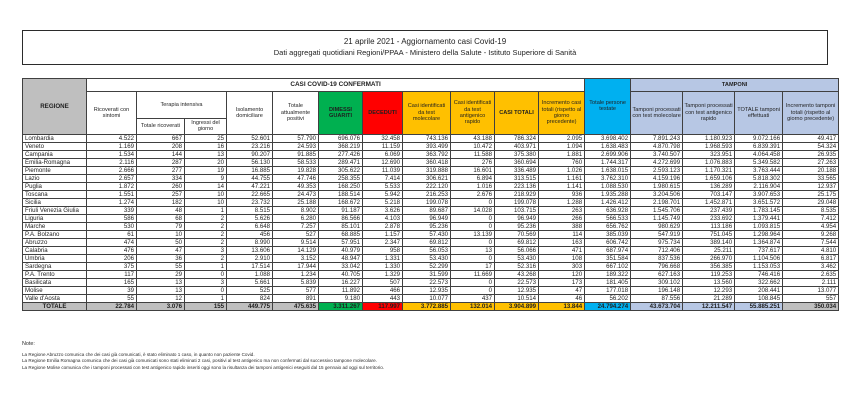 Image resolution: width=850 pixels, height=417 pixels. What do you see at coordinates (472, 258) in the screenshot?
I see `cell-casi-test-antigenico: 0` at bounding box center [472, 258].